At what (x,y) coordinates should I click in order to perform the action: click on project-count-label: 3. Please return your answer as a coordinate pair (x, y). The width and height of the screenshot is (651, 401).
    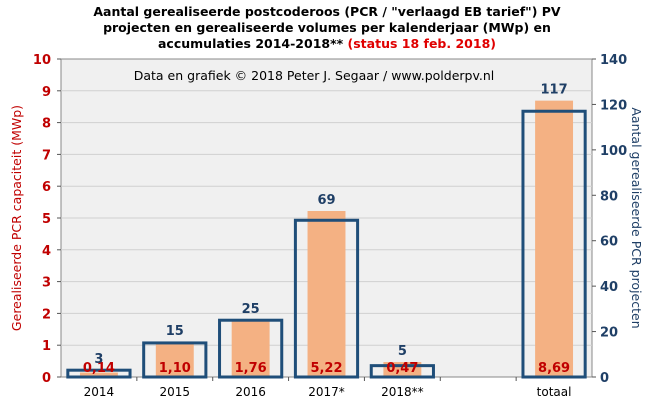
    Looking at the image, I should click on (98, 359).